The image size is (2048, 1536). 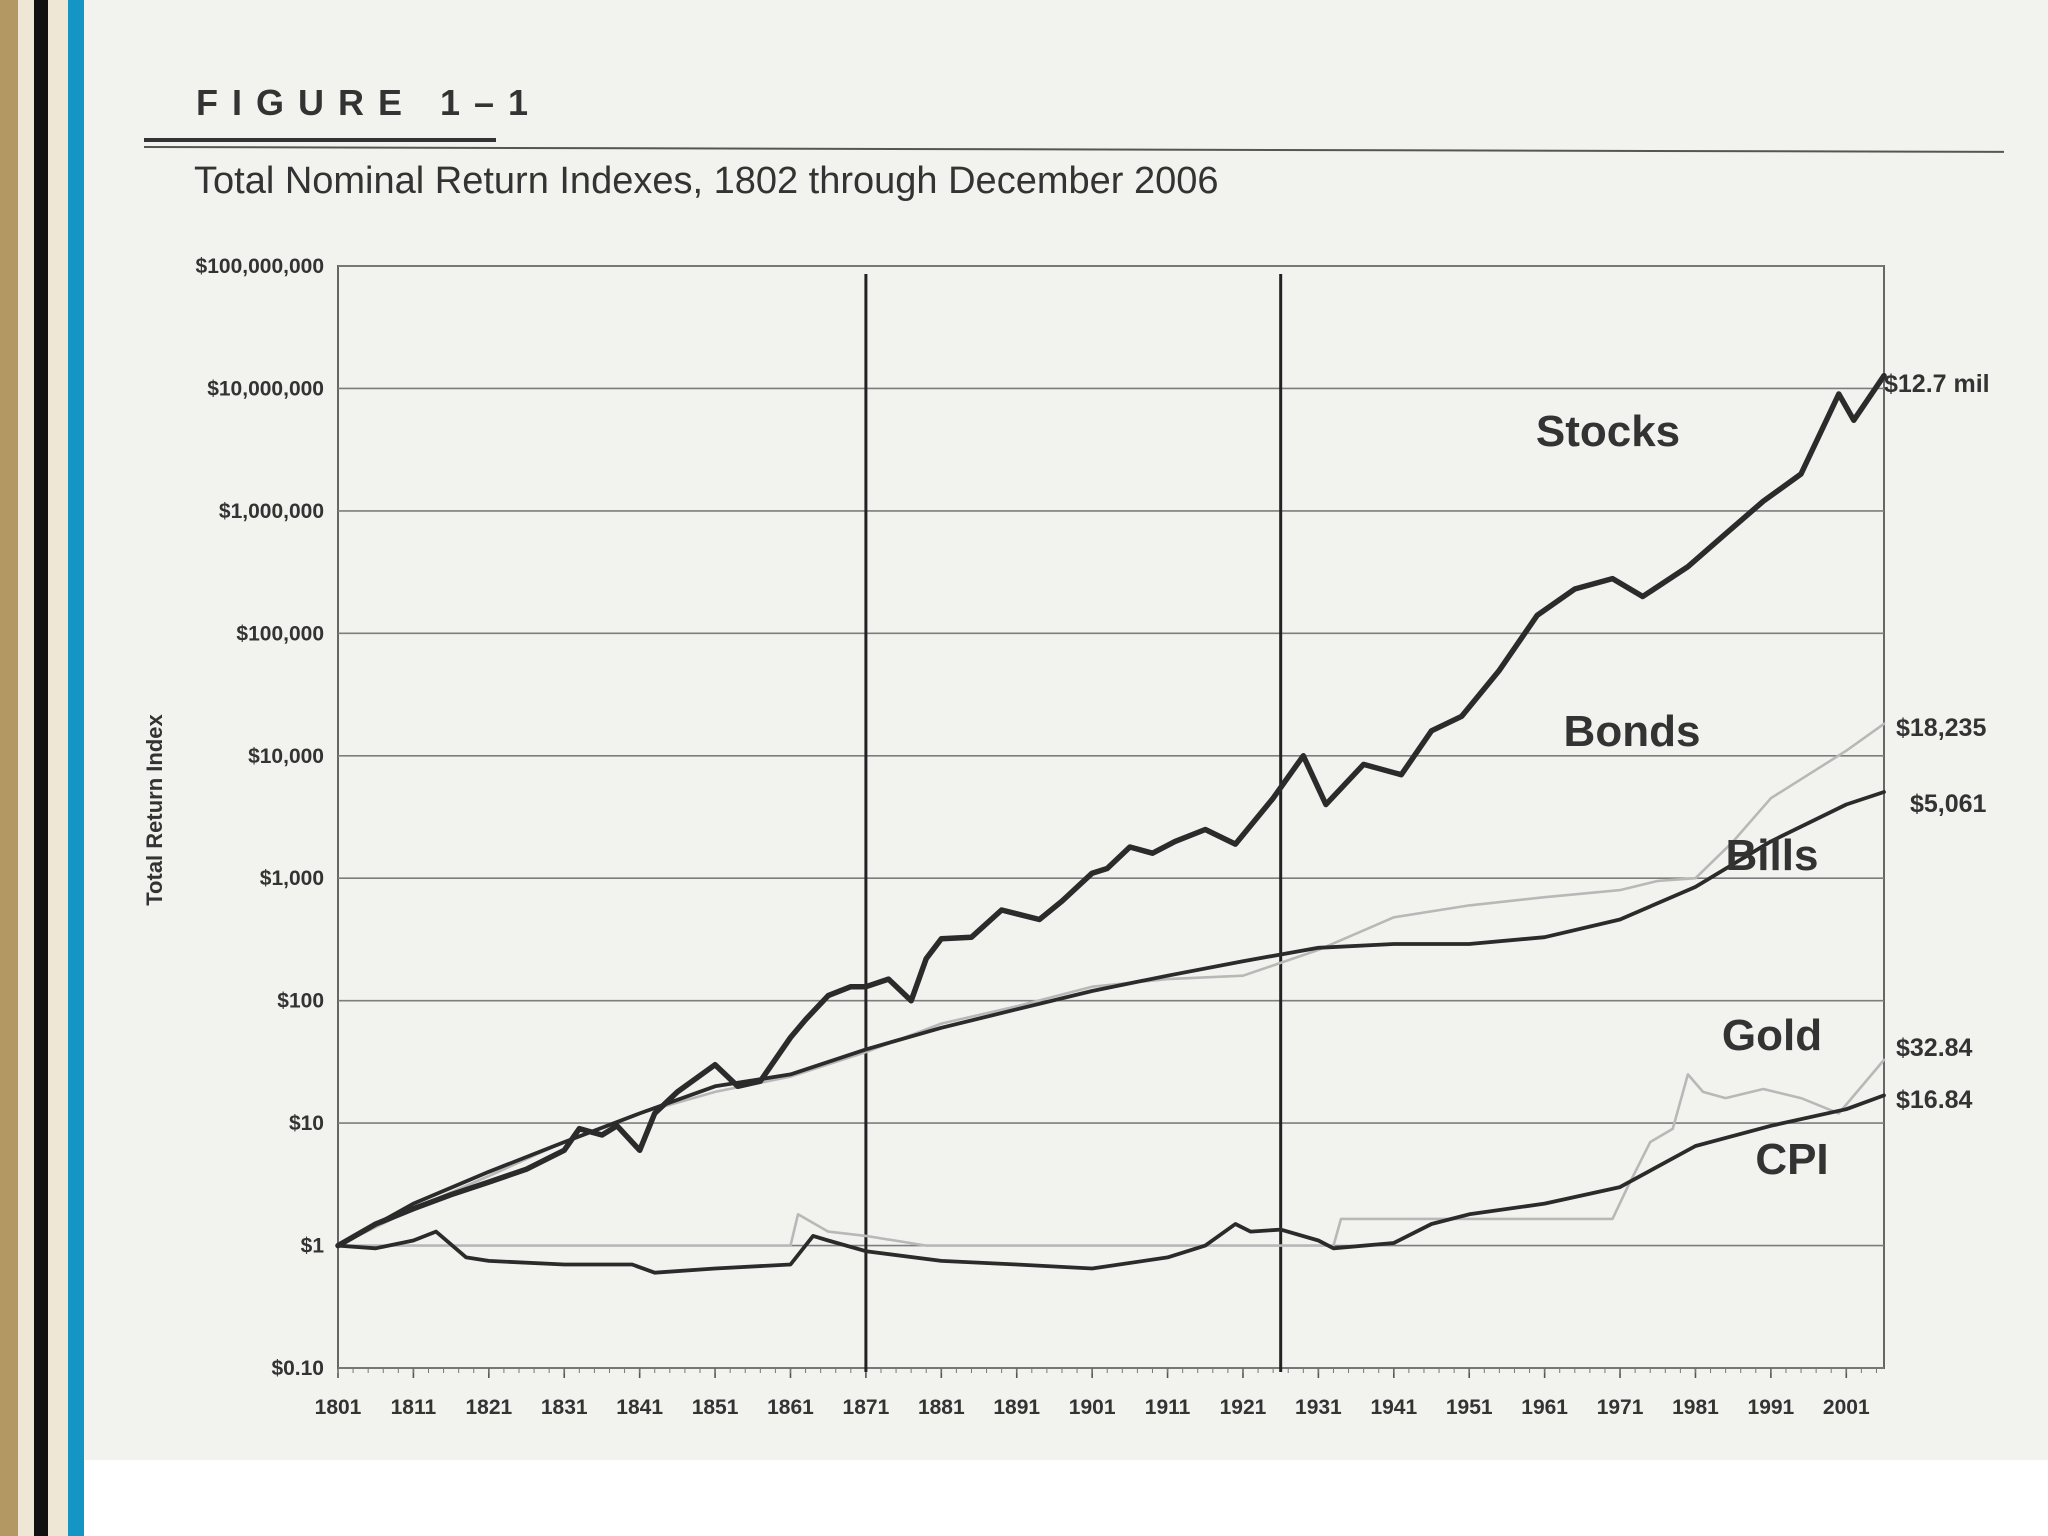 What do you see at coordinates (306, 1123) in the screenshot?
I see `y-tick-label: $10` at bounding box center [306, 1123].